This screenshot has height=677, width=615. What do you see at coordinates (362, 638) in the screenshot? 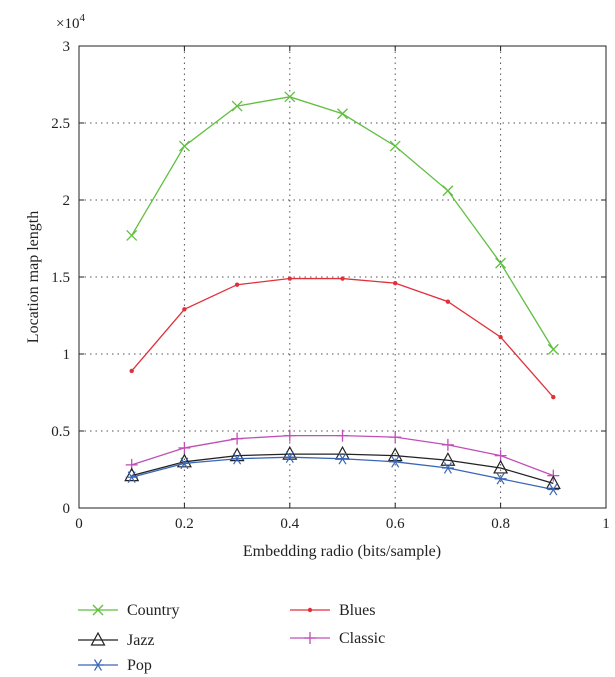
I see `legend-label-classic: Classic` at bounding box center [362, 638].